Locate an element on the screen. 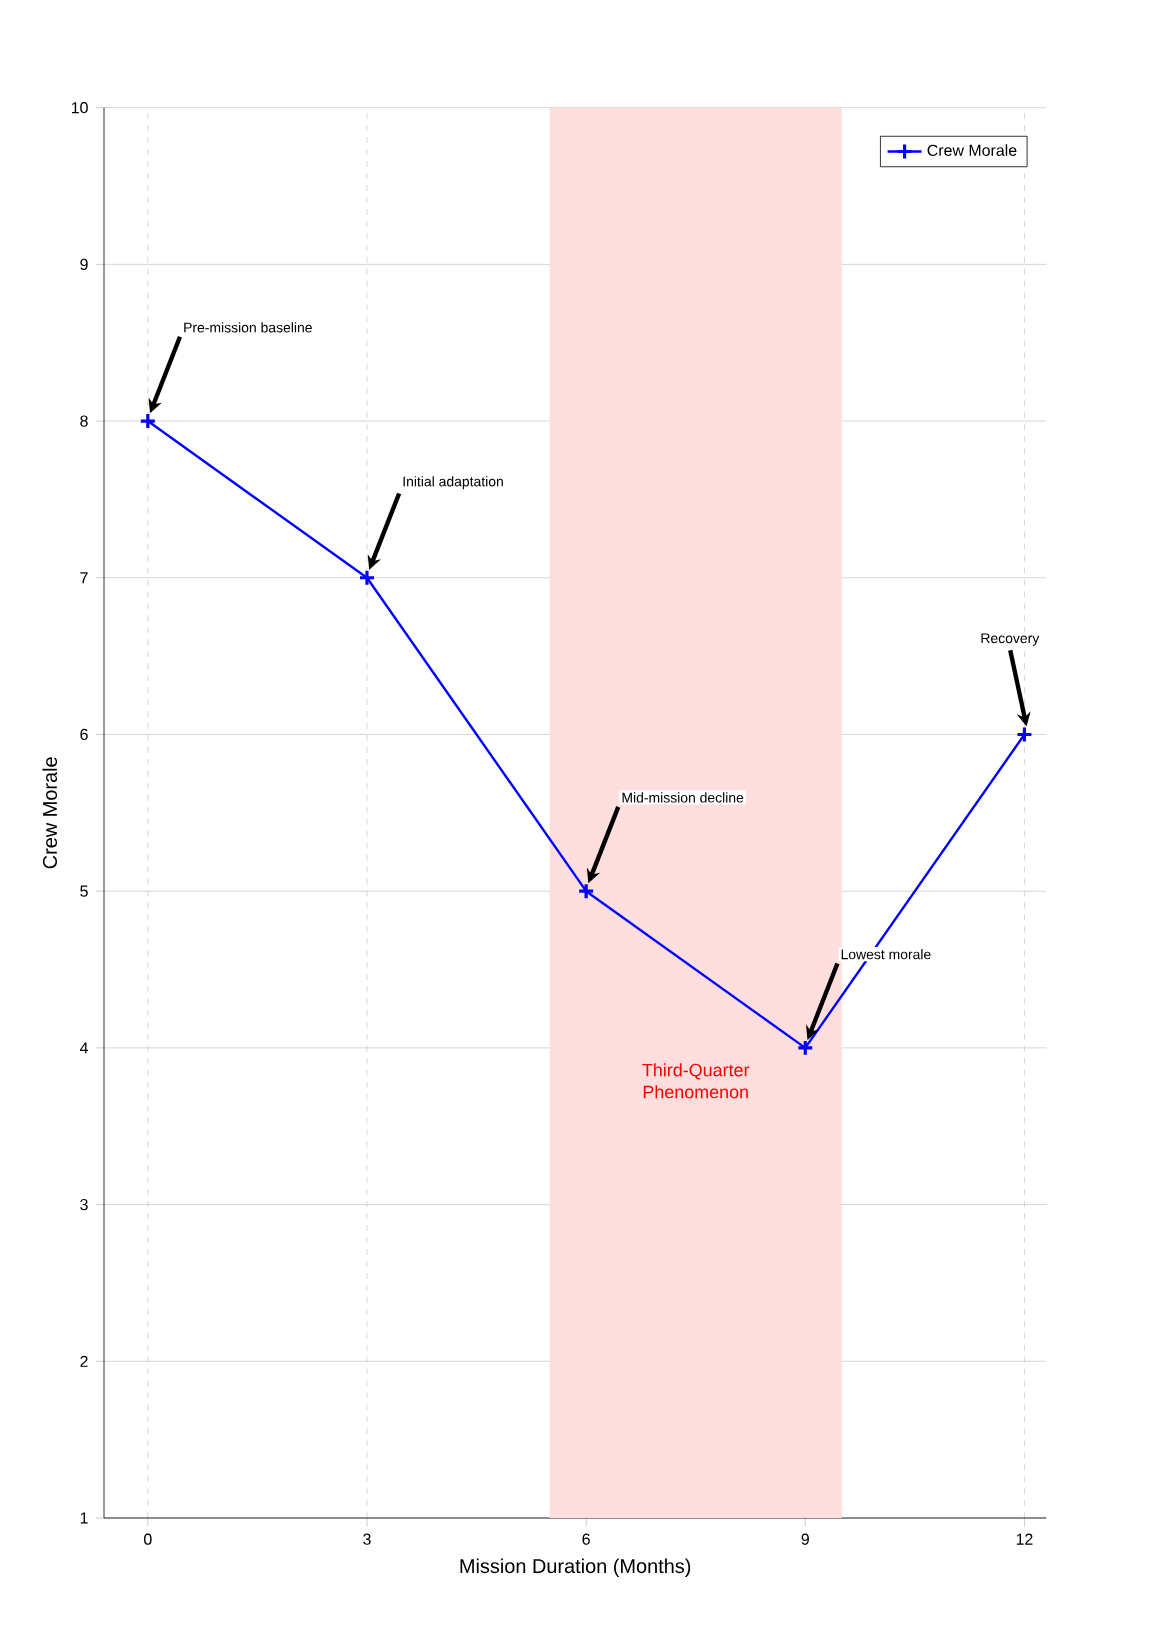 Image resolution: width=1152 pixels, height=1642 pixels. x-axis-title: Mission Duration (Months) is located at coordinates (575, 1568).